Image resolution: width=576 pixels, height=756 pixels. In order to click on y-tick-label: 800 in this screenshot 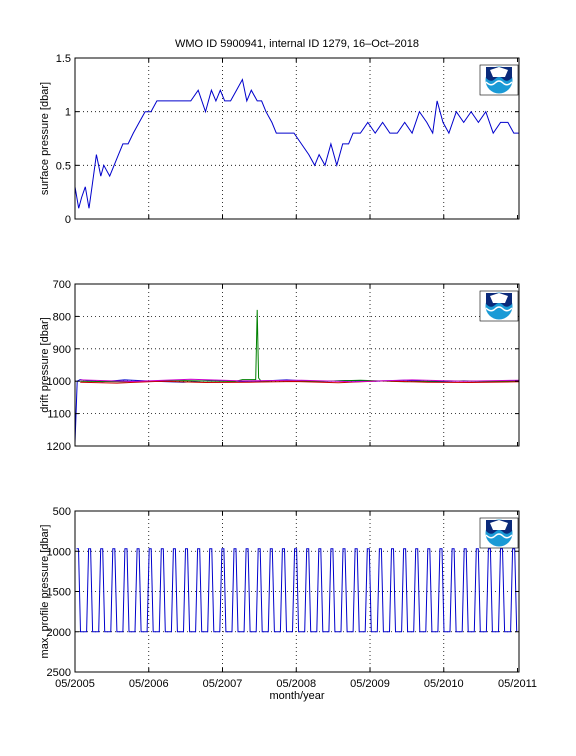, I will do `click(62, 317)`.